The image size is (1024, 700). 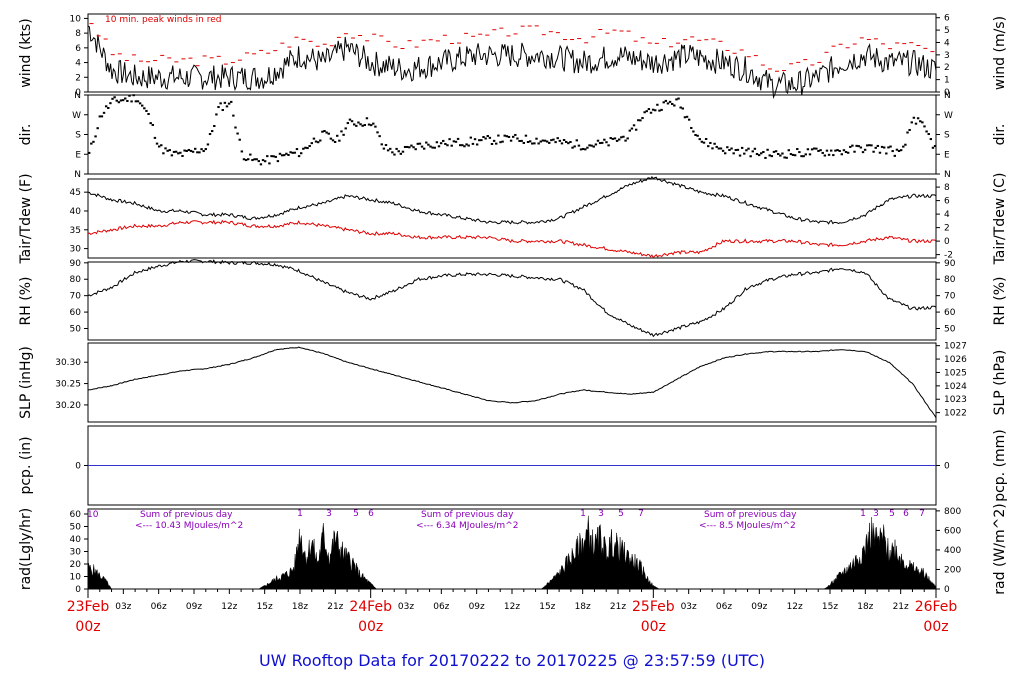 I want to click on ytick-label-left-rad: 20, so click(x=76, y=565).